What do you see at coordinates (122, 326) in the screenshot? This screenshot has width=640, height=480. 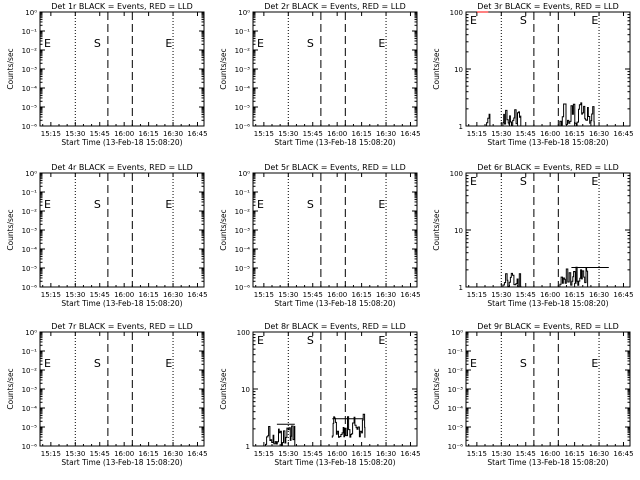 I see `panel-title: Det 7r BLACK = Events, RED = LLD` at bounding box center [122, 326].